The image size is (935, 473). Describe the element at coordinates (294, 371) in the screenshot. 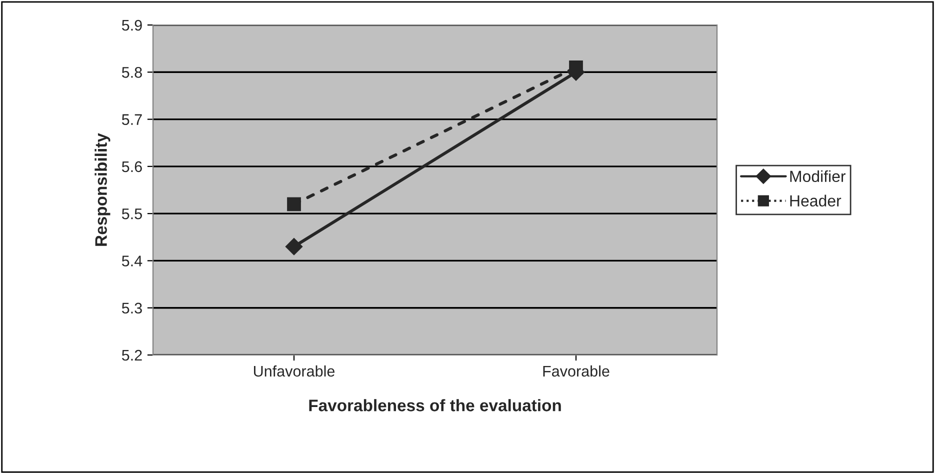

I see `x-tick-label: Unfavorable` at that location.